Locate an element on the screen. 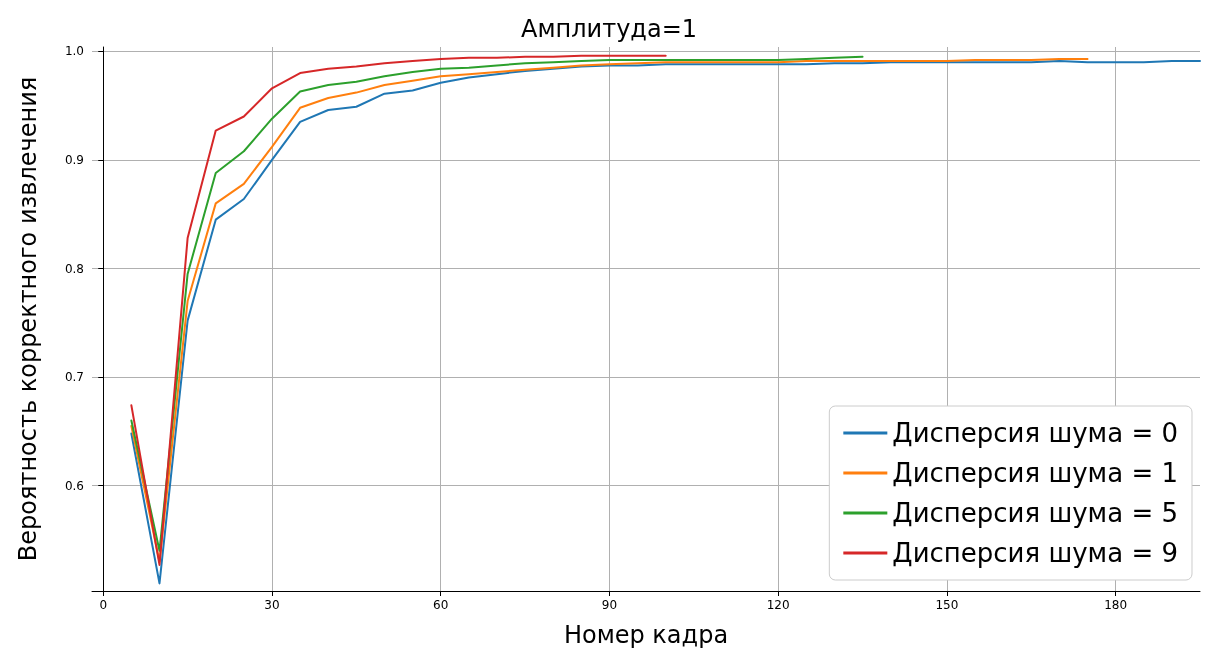 The image size is (1218, 662). x-tick-label: 150 is located at coordinates (947, 605).